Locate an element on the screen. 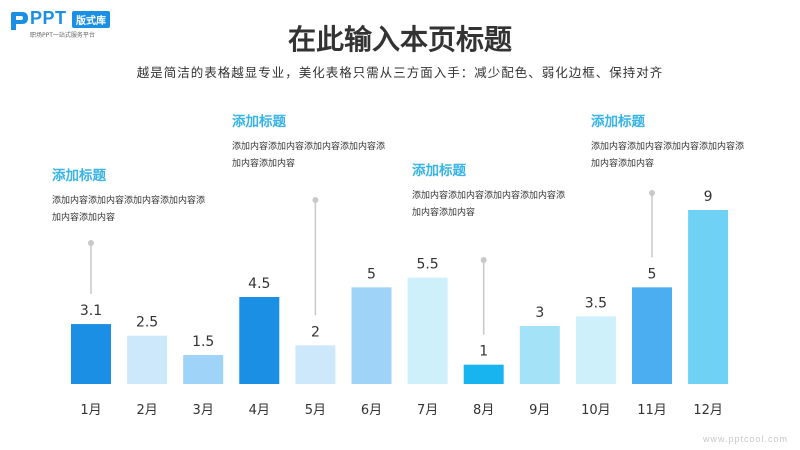 The image size is (800, 450). data-label: 3 is located at coordinates (539, 313).